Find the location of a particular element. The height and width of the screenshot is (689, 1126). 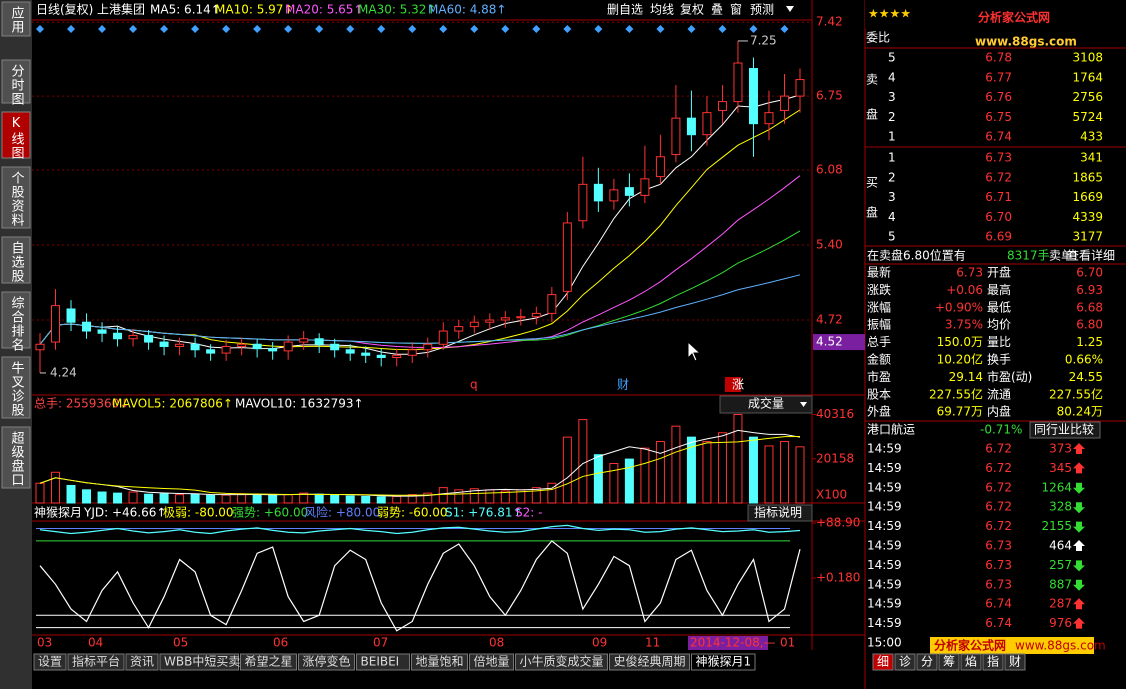

bottom-tab-label: 希望之星 is located at coordinates (269, 661).